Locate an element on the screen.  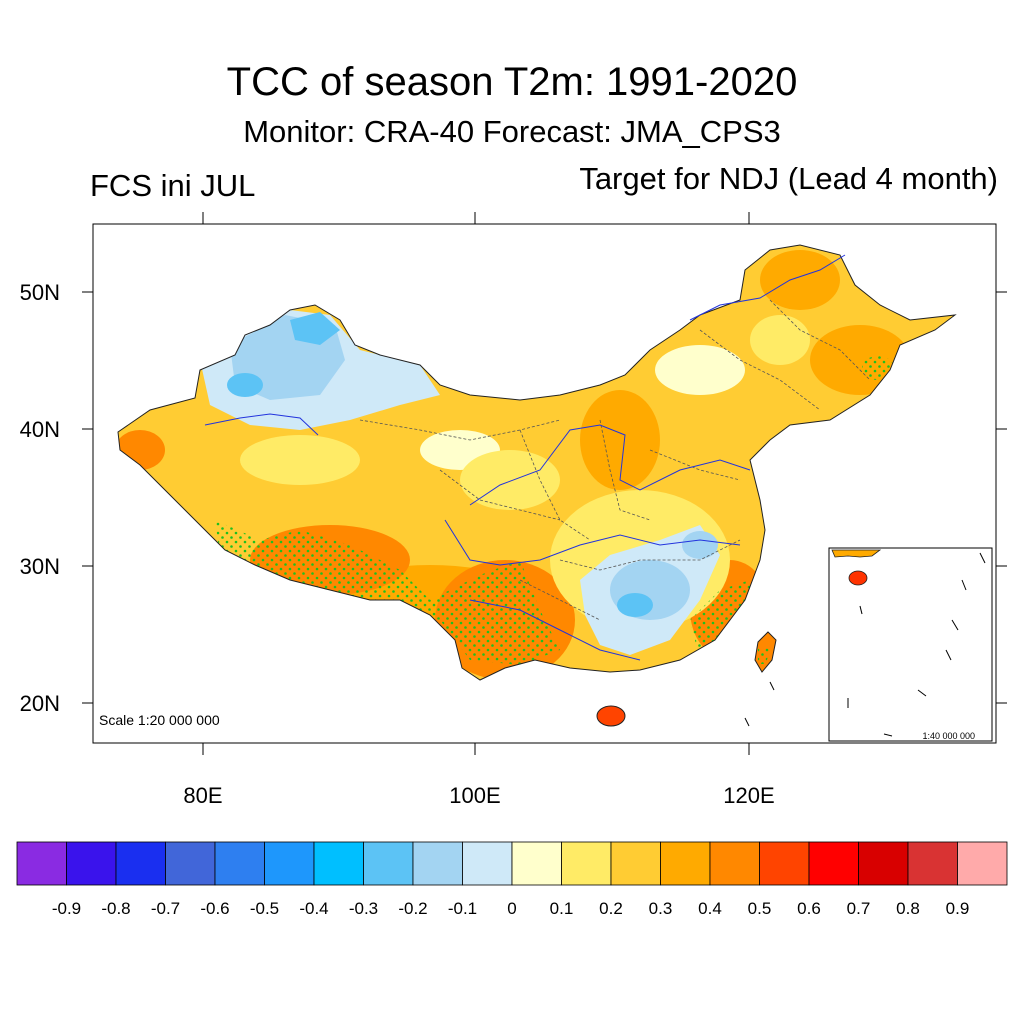
colorbar-tick-label: 0.9 is located at coordinates (958, 908).